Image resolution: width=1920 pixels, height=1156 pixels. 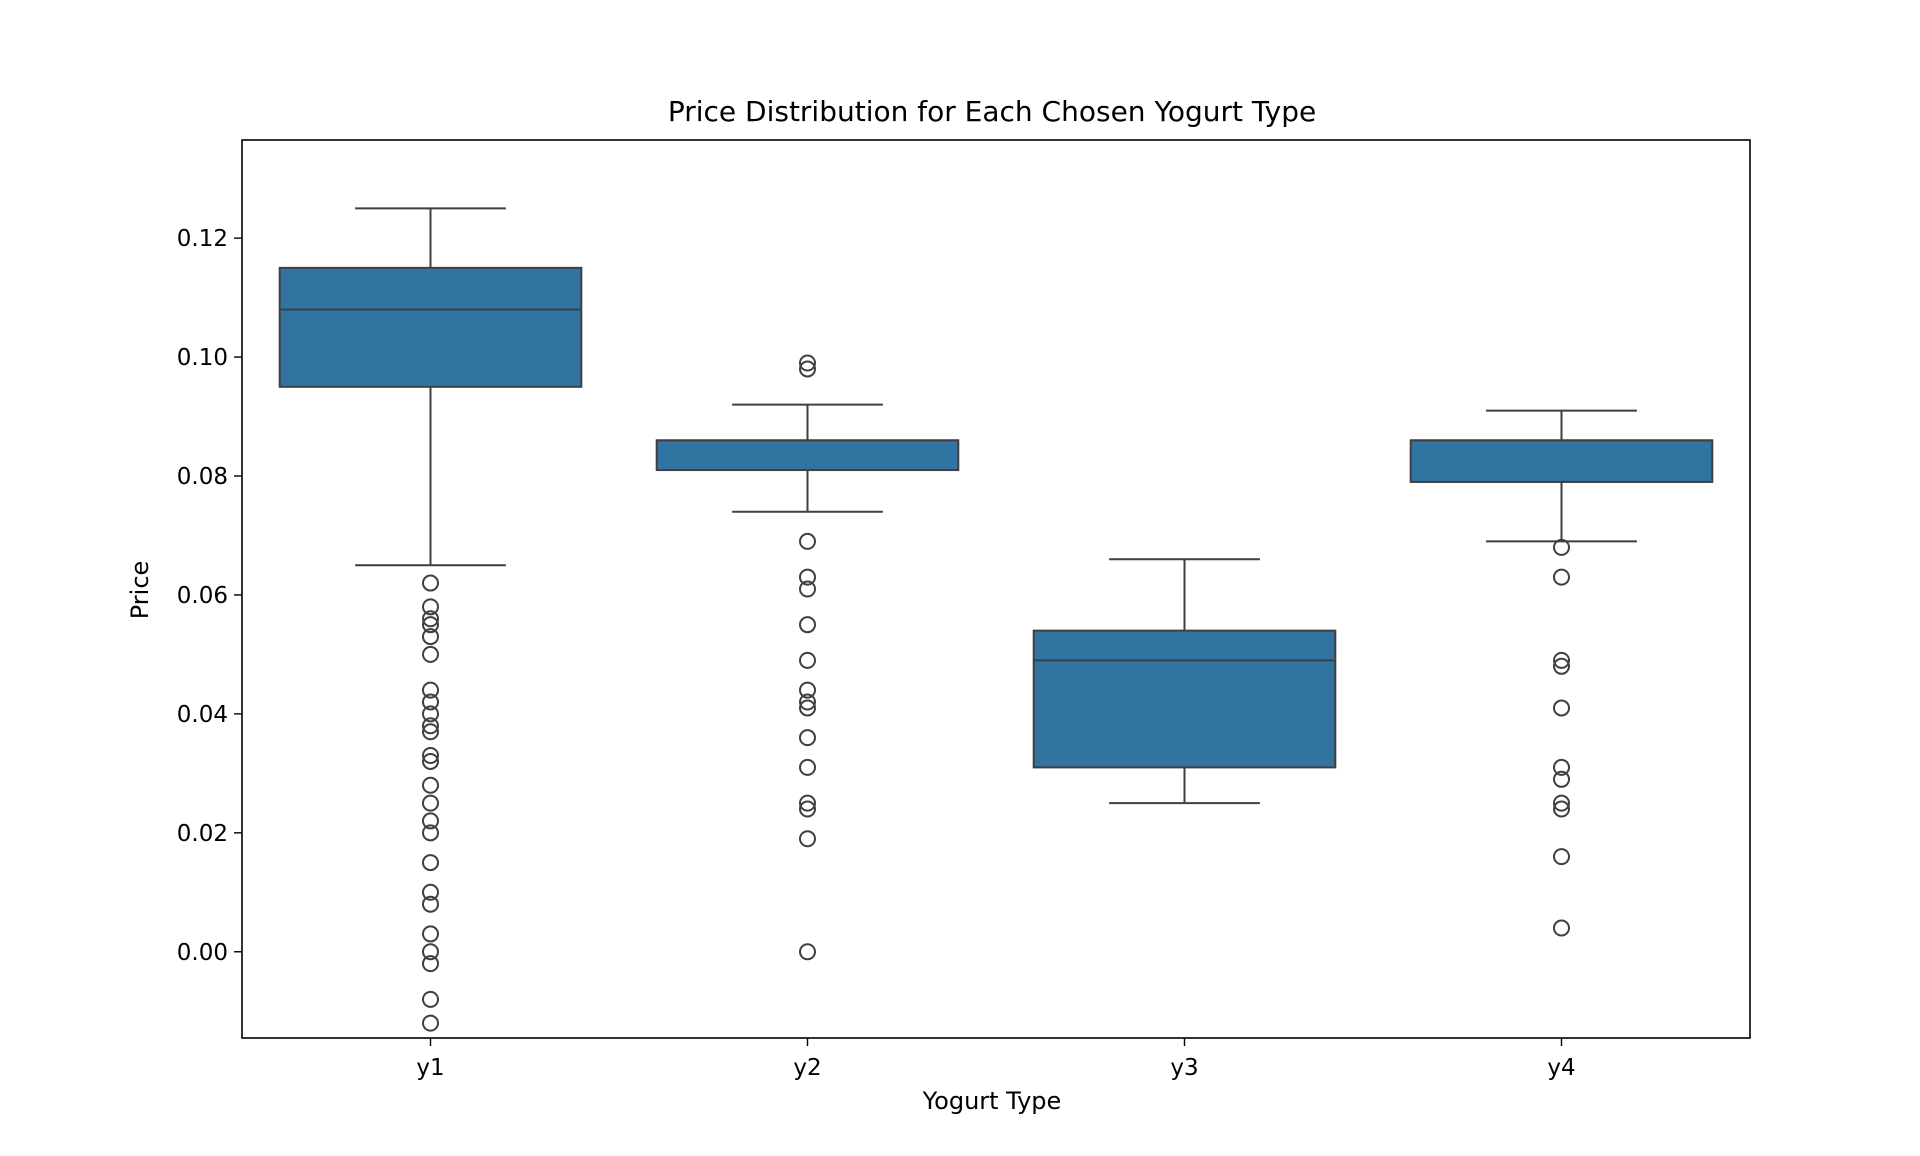 I want to click on box-group-y1, so click(x=430, y=619).